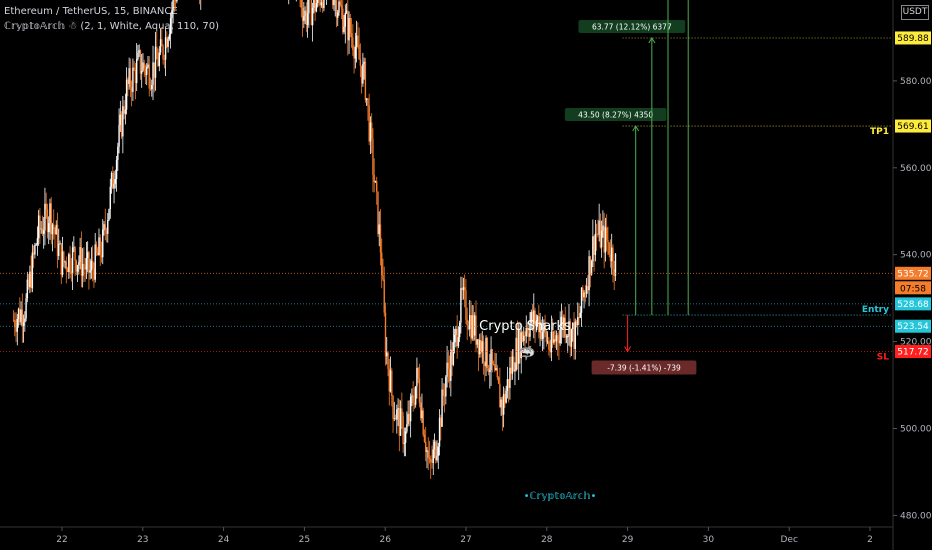 The image size is (932, 550). What do you see at coordinates (632, 26) in the screenshot?
I see `target-label-box` at bounding box center [632, 26].